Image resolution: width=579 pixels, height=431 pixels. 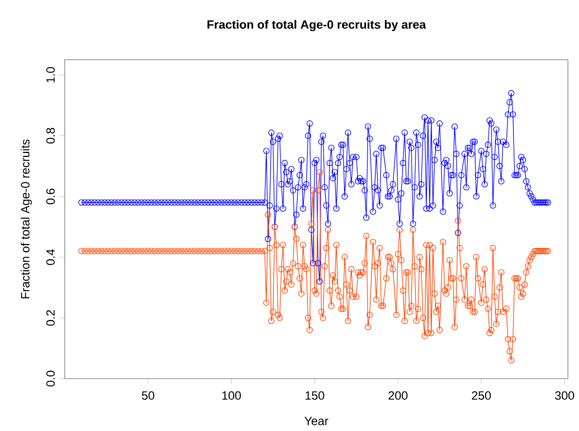 I want to click on y-tick-label: 0.2, so click(x=50, y=318).